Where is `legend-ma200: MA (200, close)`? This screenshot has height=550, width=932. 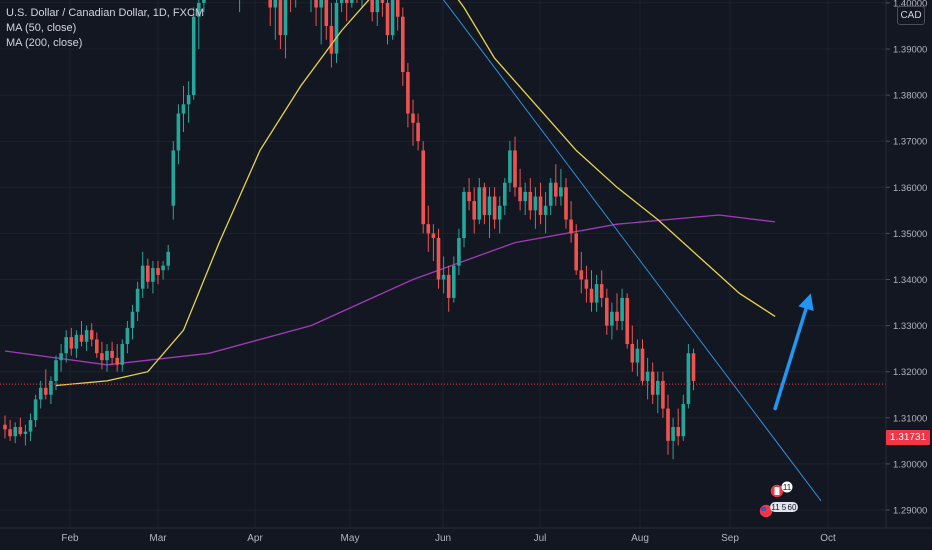 legend-ma200: MA (200, close) is located at coordinates (44, 43).